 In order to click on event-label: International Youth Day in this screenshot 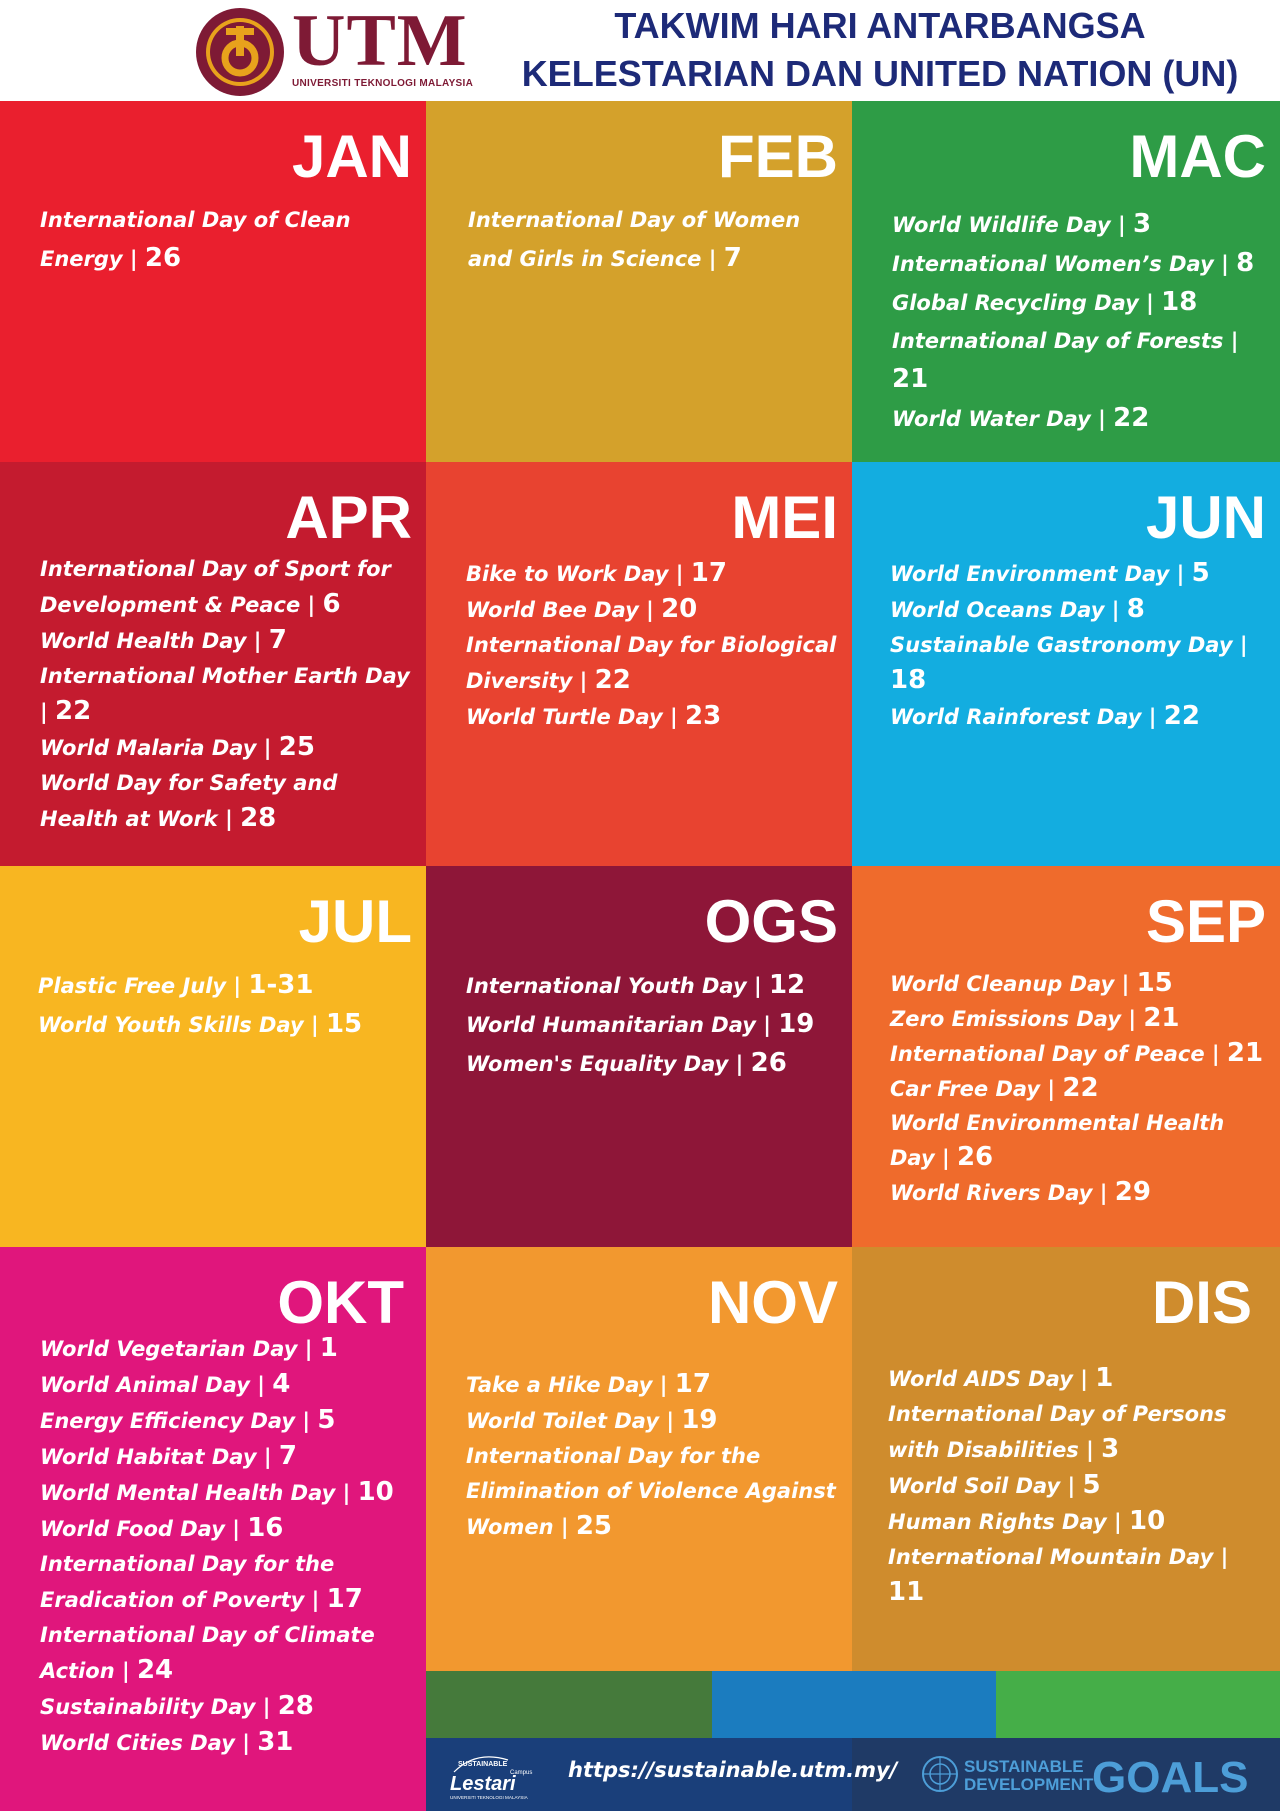, I will do `click(606, 986)`.